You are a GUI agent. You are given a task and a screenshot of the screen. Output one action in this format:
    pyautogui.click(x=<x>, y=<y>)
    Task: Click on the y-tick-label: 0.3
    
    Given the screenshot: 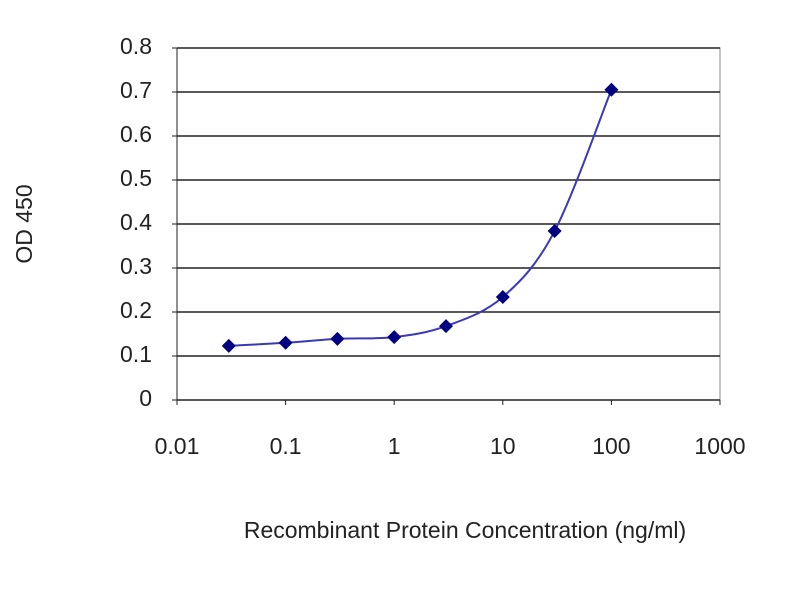 What is the action you would take?
    pyautogui.click(x=136, y=266)
    